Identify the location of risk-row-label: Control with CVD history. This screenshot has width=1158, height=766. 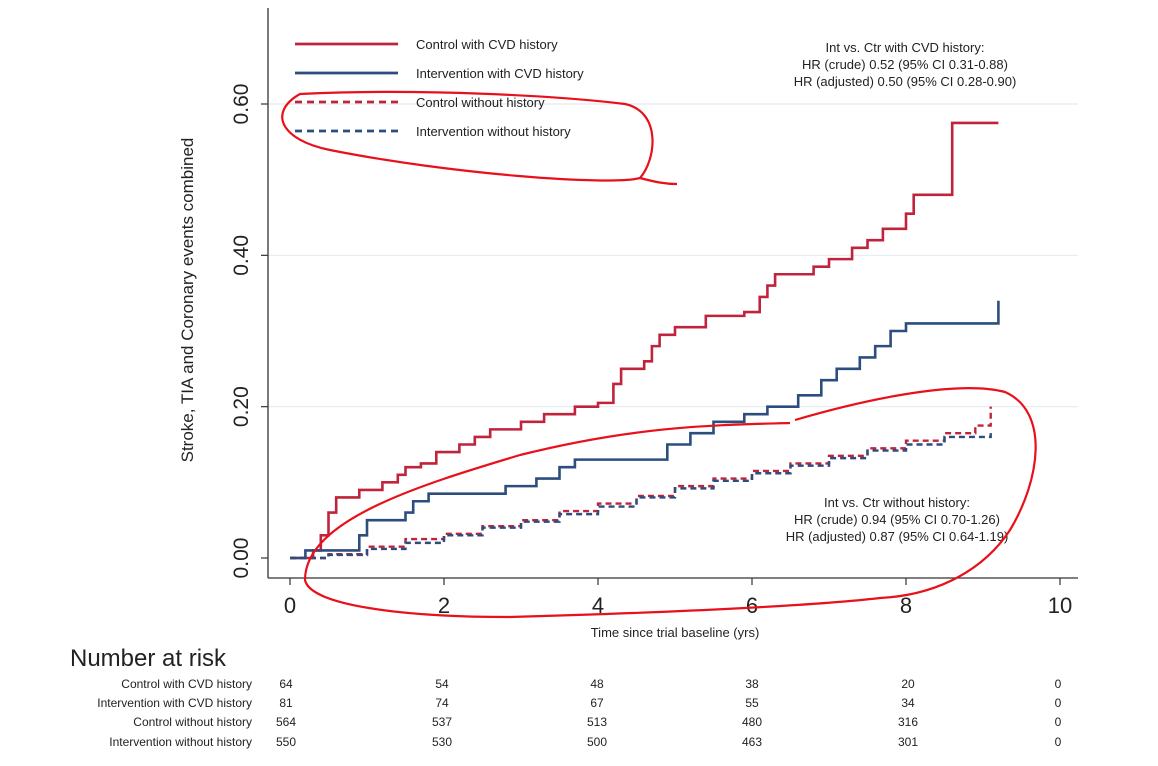
(186, 684).